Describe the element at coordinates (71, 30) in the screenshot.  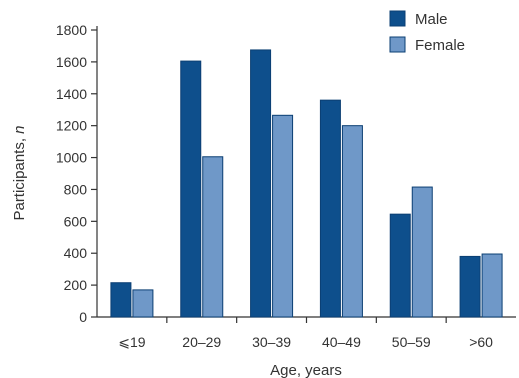
I see `y-tick-label: 1800` at that location.